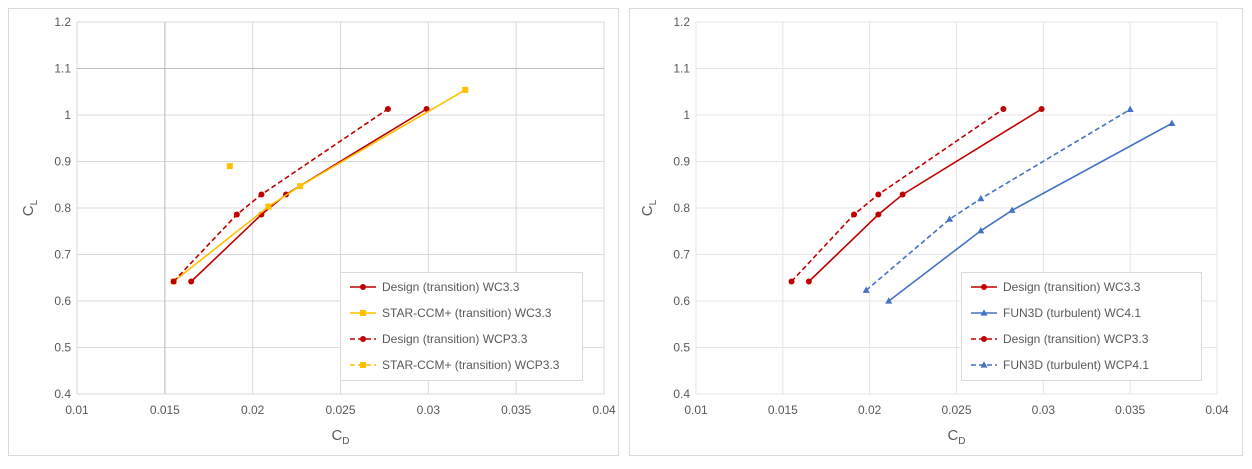  What do you see at coordinates (471, 365) in the screenshot?
I see `legend-entry: STAR-CCM+ (transition) WCP3.3` at bounding box center [471, 365].